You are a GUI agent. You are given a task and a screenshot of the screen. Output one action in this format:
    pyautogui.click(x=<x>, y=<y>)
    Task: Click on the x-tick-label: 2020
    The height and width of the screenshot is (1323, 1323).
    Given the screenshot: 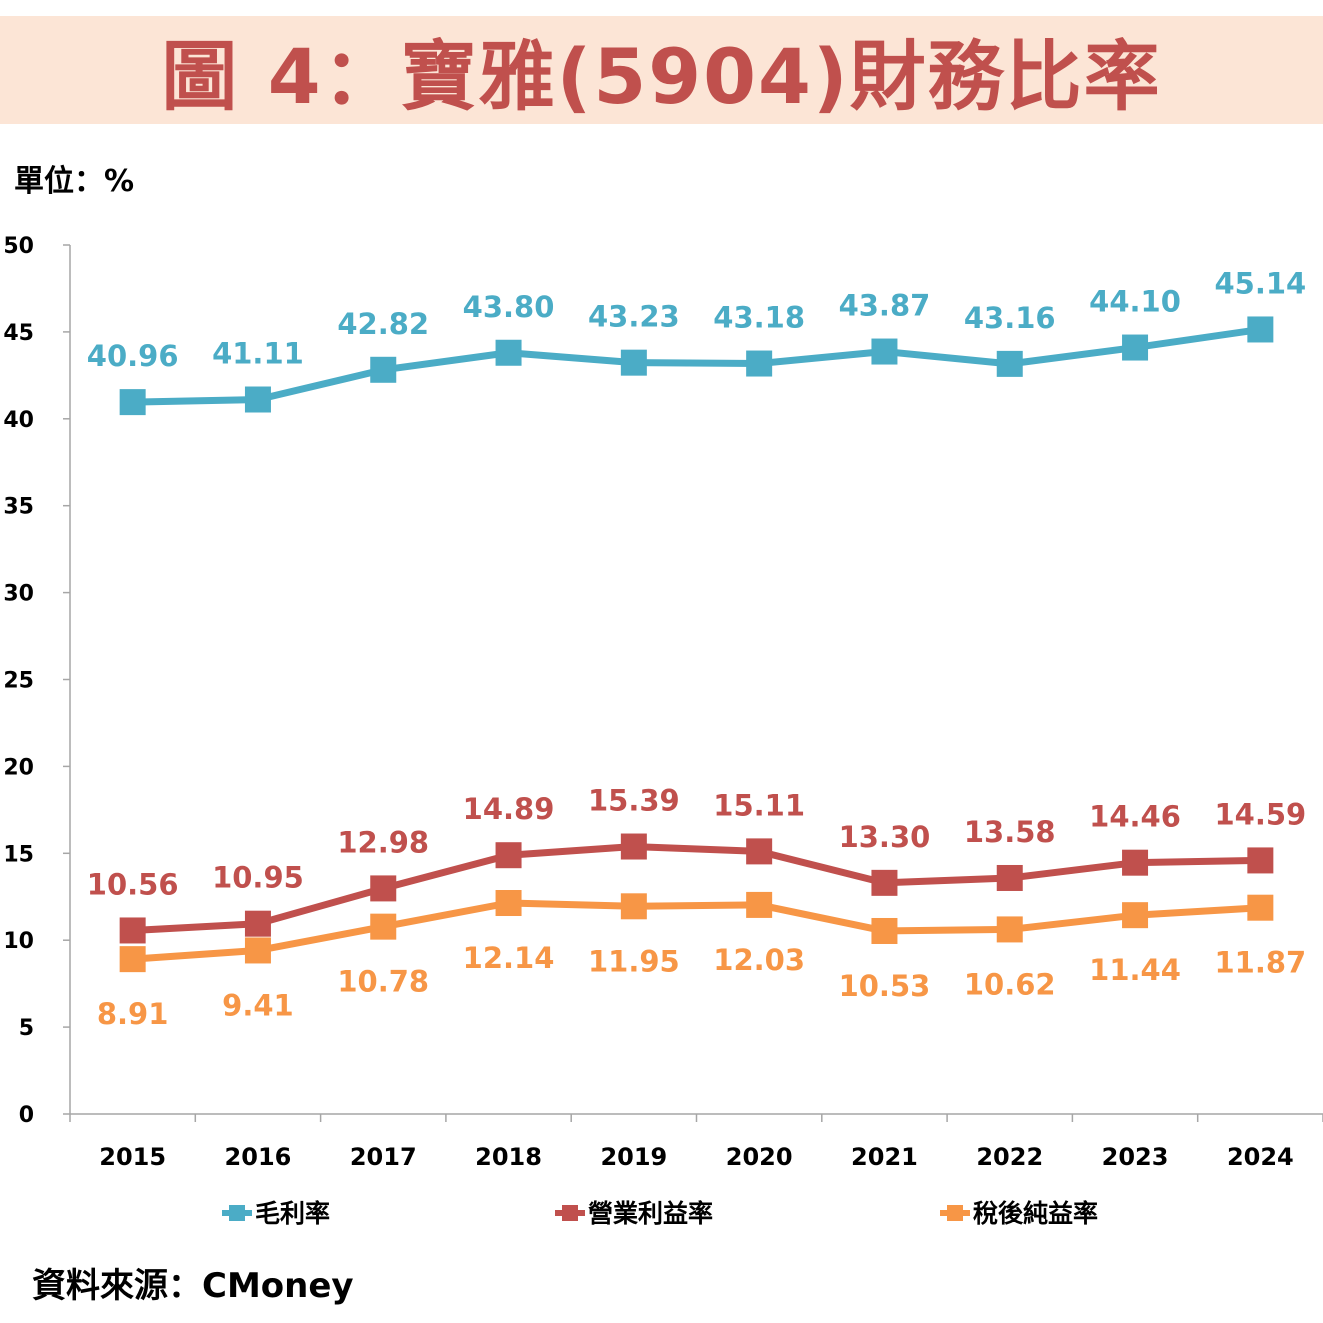 What is the action you would take?
    pyautogui.click(x=759, y=1157)
    